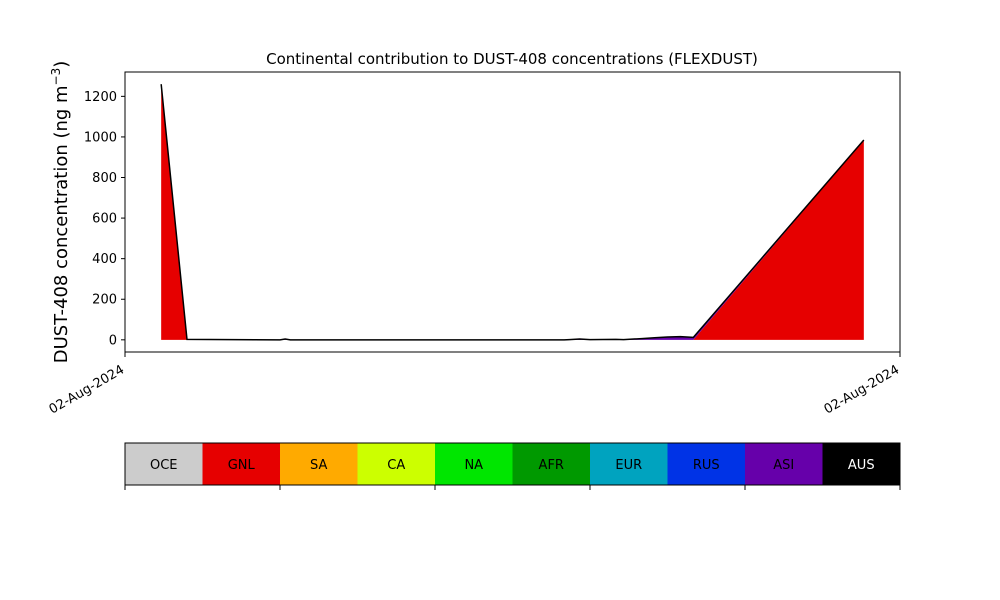 The height and width of the screenshot is (600, 1000). I want to click on y-axis-label-sup: −3, so click(56, 77).